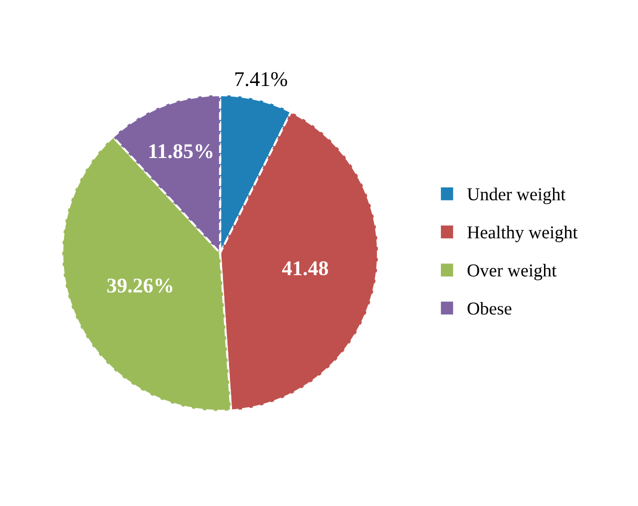 Image resolution: width=638 pixels, height=506 pixels. Describe the element at coordinates (516, 196) in the screenshot. I see `legend-label: Under weight` at that location.